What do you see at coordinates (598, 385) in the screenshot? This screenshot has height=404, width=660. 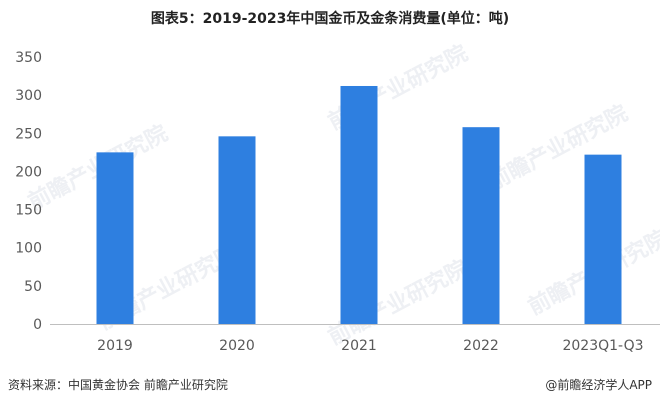 I see `brand-credit: @前瞻经济学人APP` at bounding box center [598, 385].